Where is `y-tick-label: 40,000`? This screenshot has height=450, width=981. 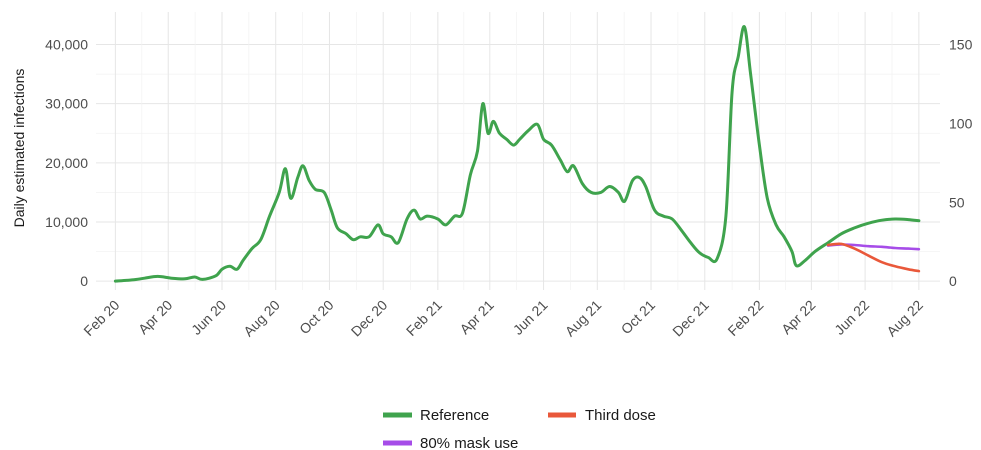 y-tick-label: 40,000 is located at coordinates (66, 45).